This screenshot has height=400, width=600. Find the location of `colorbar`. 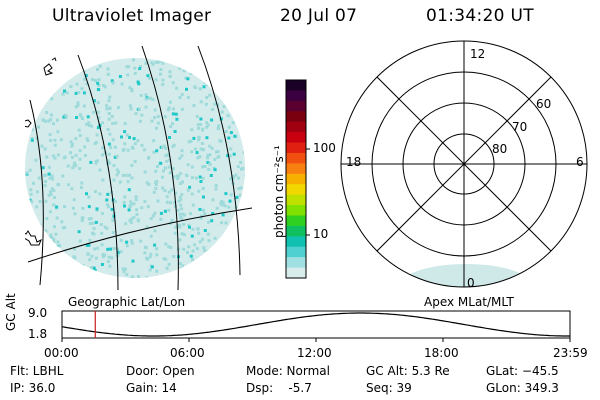

colorbar is located at coordinates (296, 179).